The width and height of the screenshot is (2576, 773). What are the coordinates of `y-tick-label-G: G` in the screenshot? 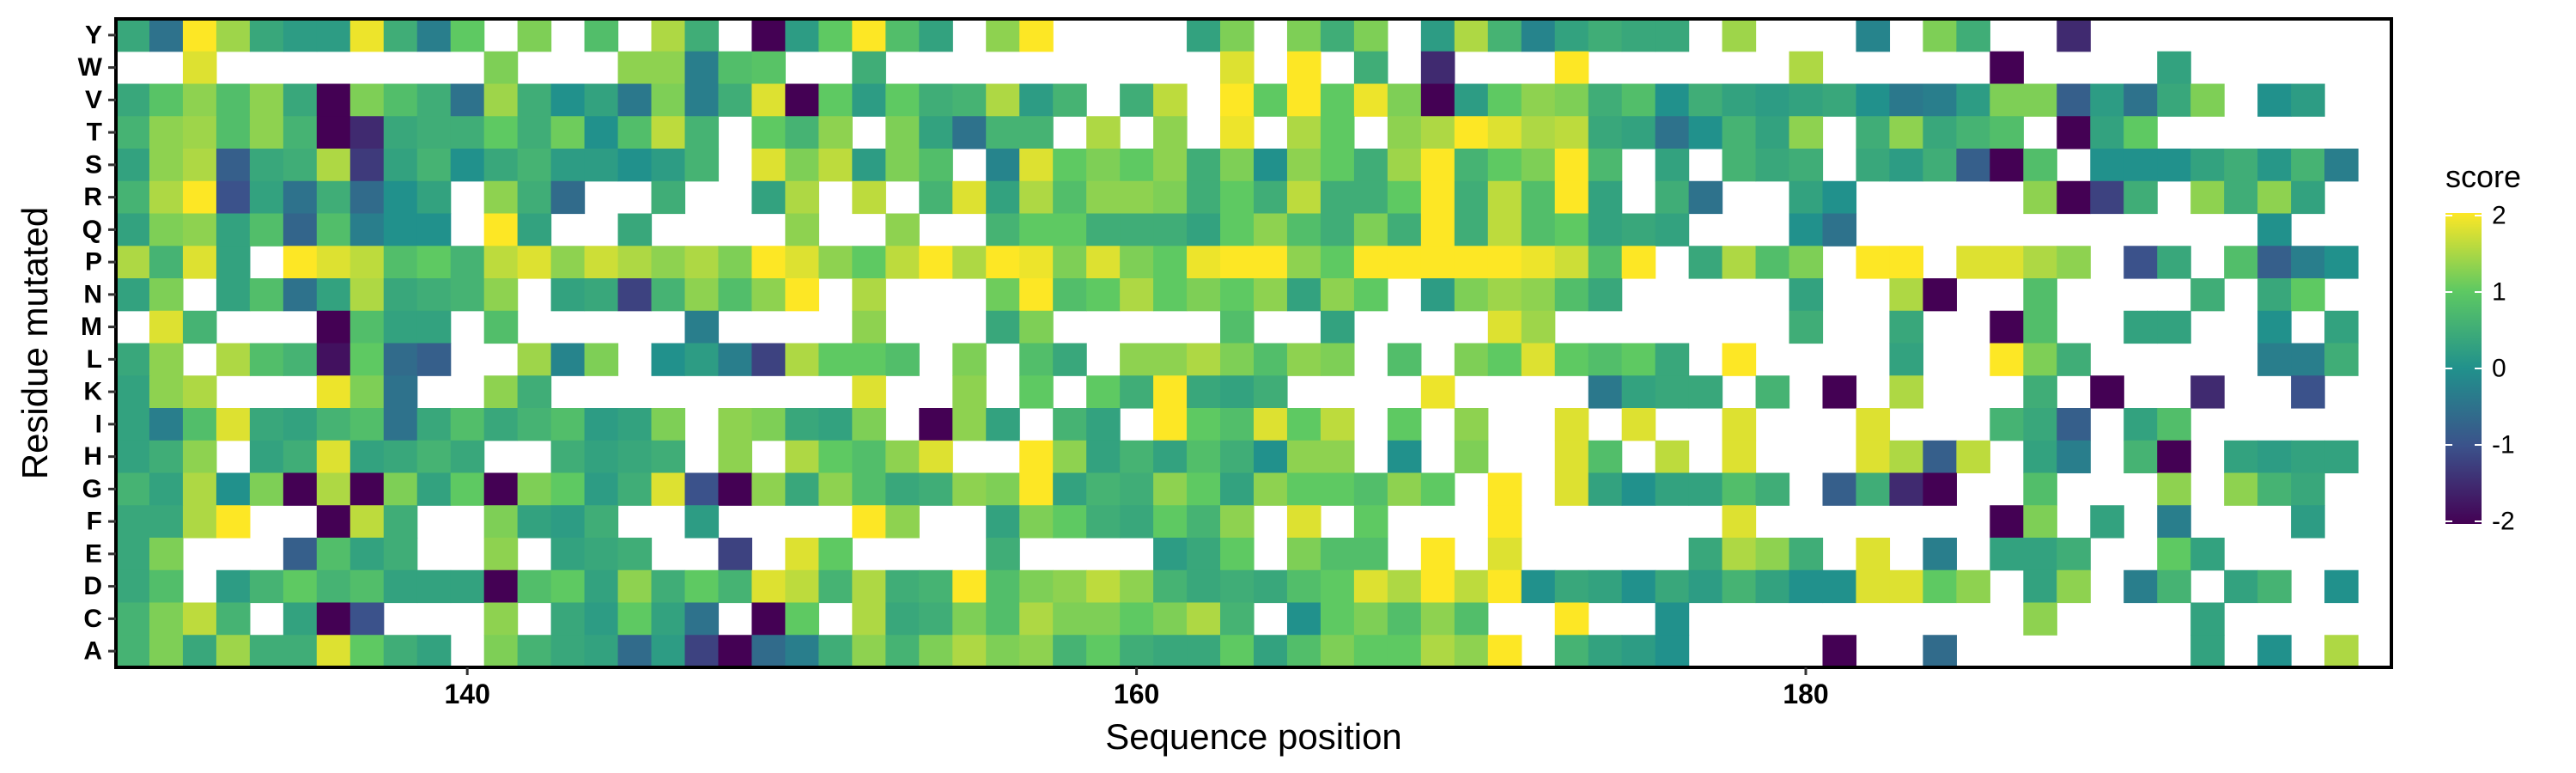 It's located at (92, 489).